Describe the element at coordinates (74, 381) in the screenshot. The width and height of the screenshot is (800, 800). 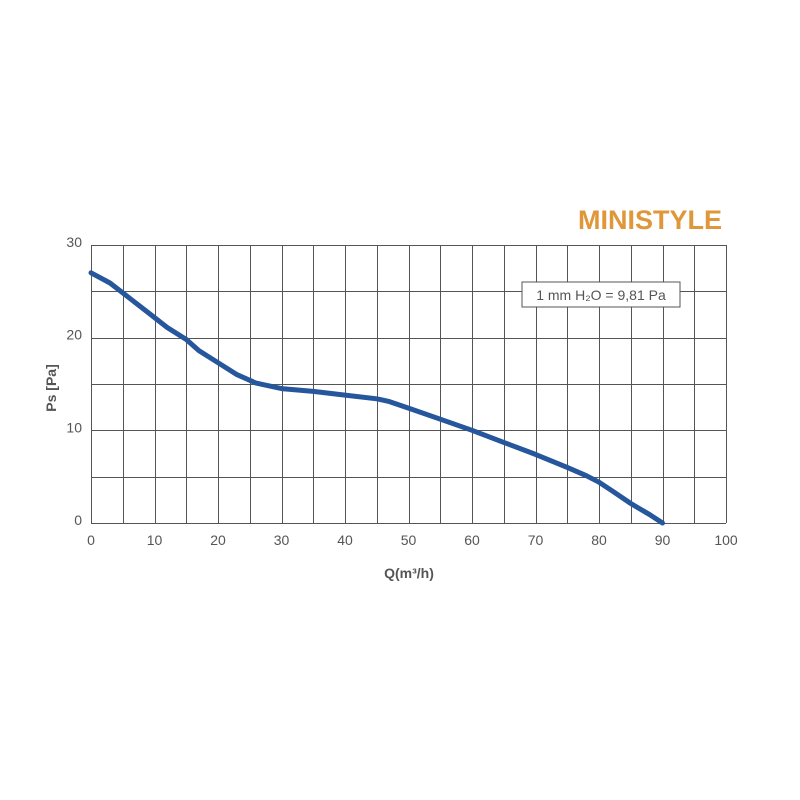
I see `y-axis-ticks: 0 10 20 30` at that location.